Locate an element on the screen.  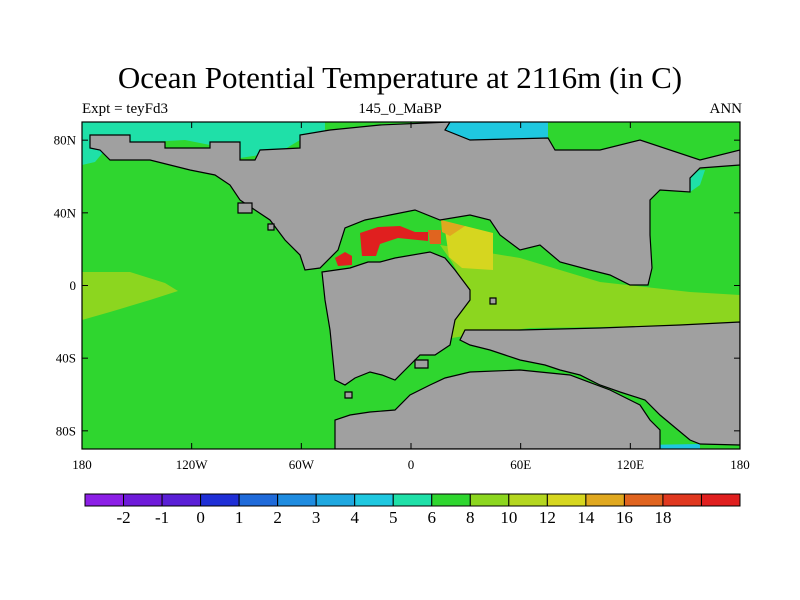
tethys-red-patch is located at coordinates (394, 241).